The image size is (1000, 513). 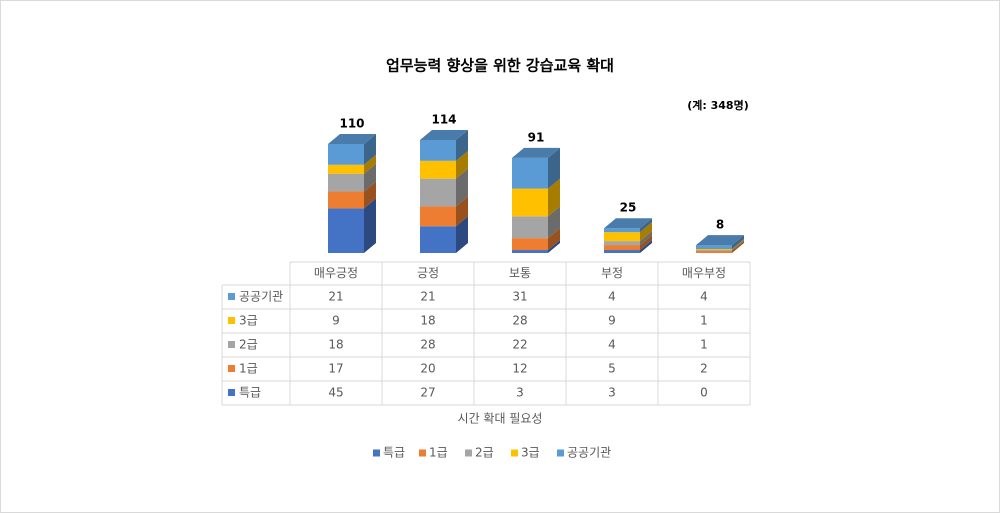 What do you see at coordinates (248, 321) in the screenshot?
I see `table-row-label: 3급` at bounding box center [248, 321].